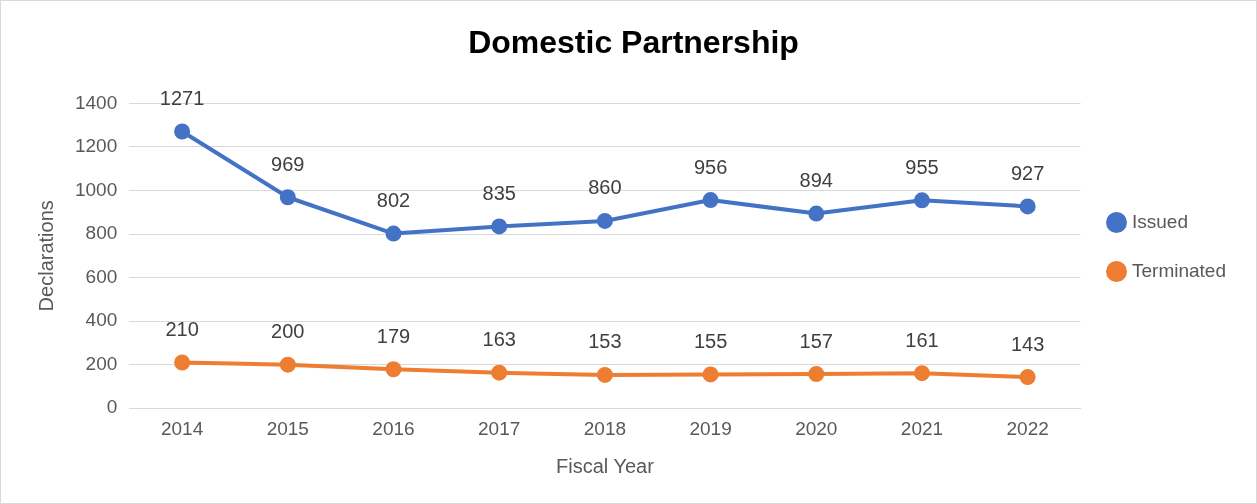  Describe the element at coordinates (112, 407) in the screenshot. I see `y-tick-label: 0` at that location.